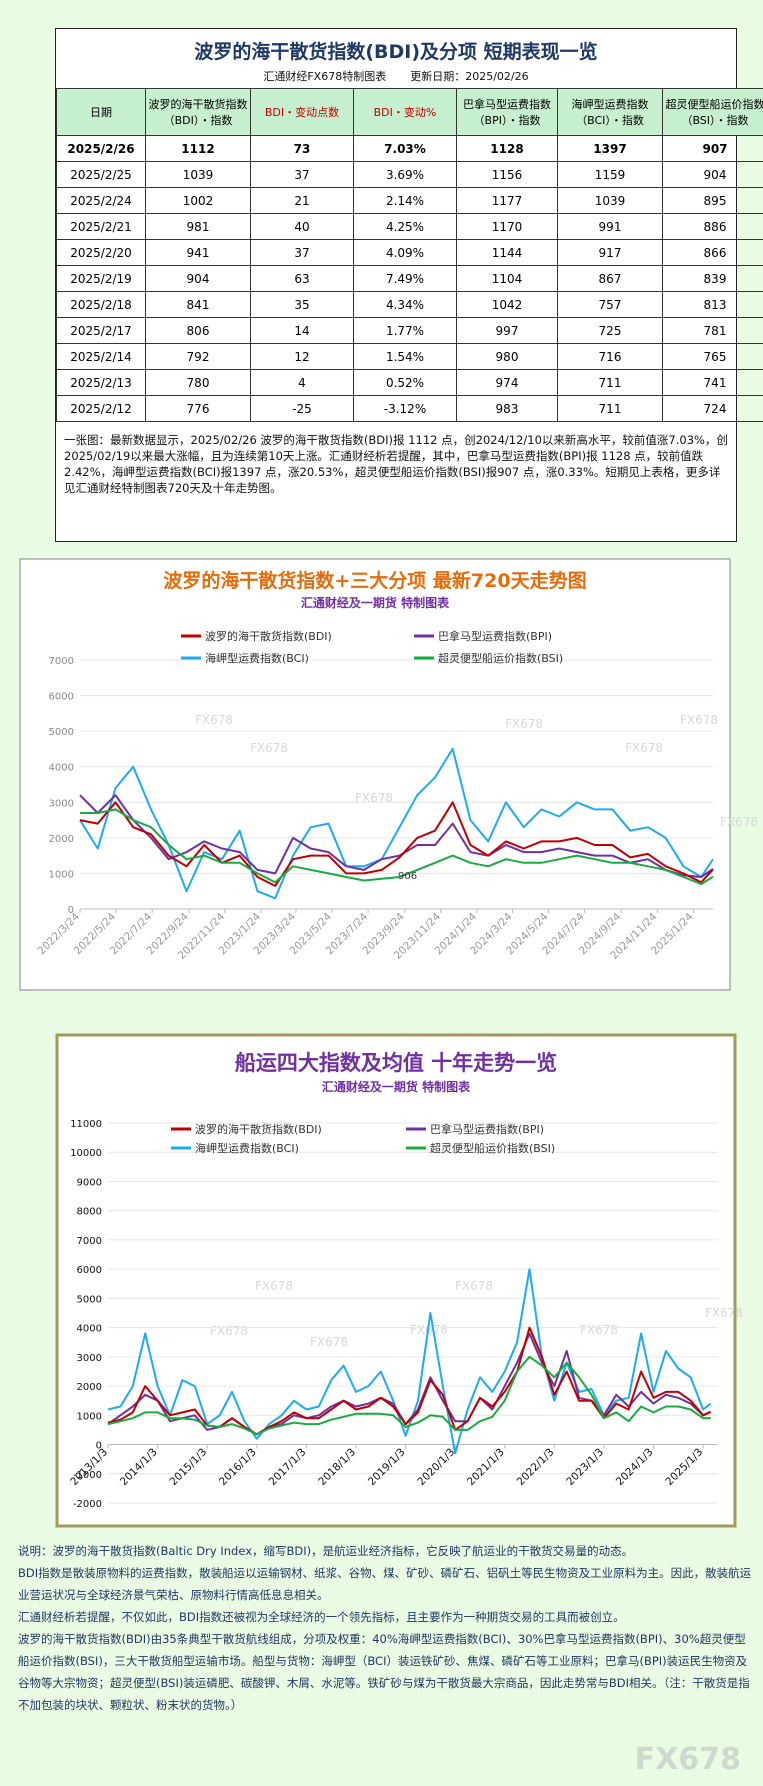 The image size is (763, 1786). I want to click on table-cell: 35, so click(302, 304).